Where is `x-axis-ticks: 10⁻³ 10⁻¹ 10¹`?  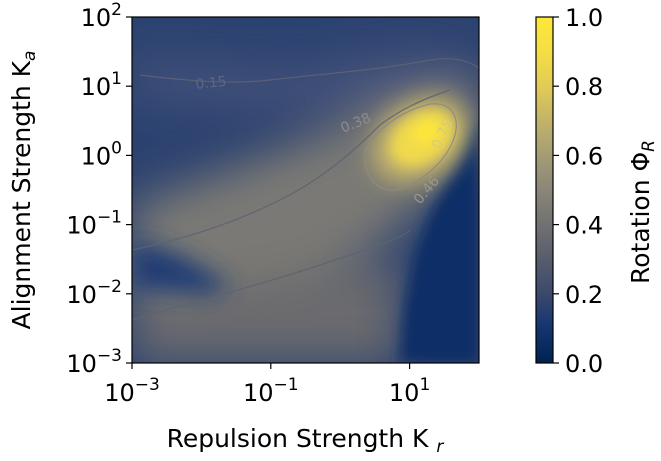 x-axis-ticks: 10⁻³ 10⁻¹ 10¹ is located at coordinates (267, 385).